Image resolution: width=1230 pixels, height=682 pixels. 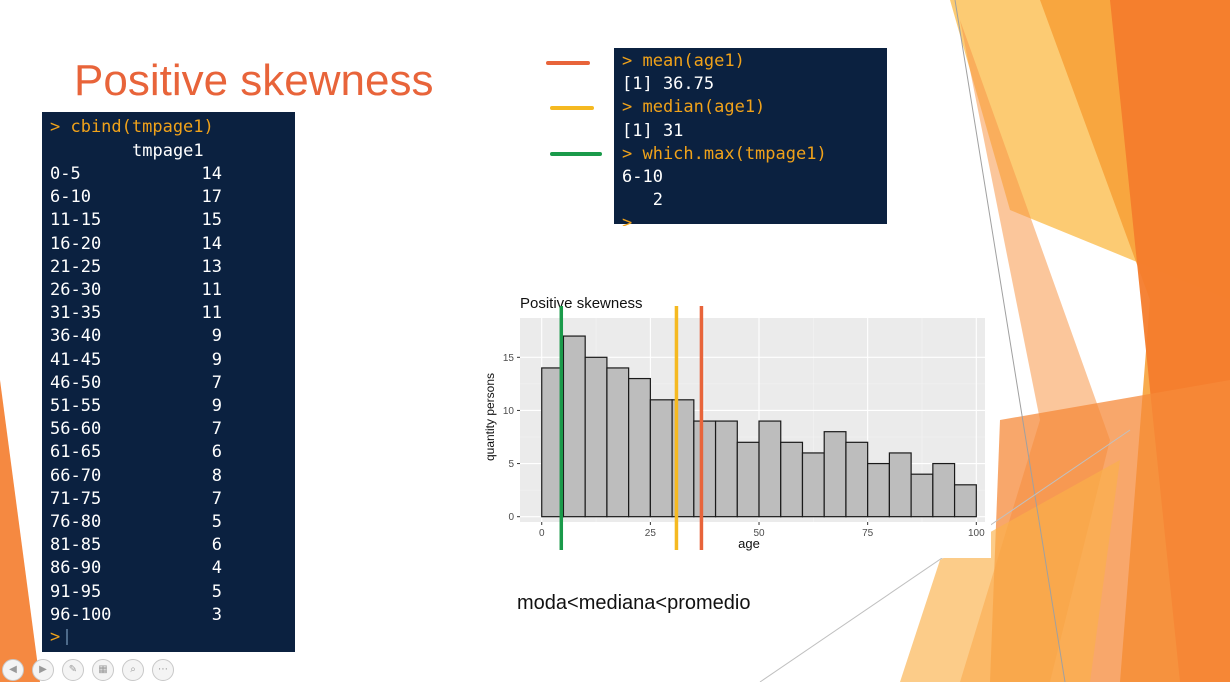 I want to click on console-command: > cbind(tmpage1), so click(x=132, y=127).